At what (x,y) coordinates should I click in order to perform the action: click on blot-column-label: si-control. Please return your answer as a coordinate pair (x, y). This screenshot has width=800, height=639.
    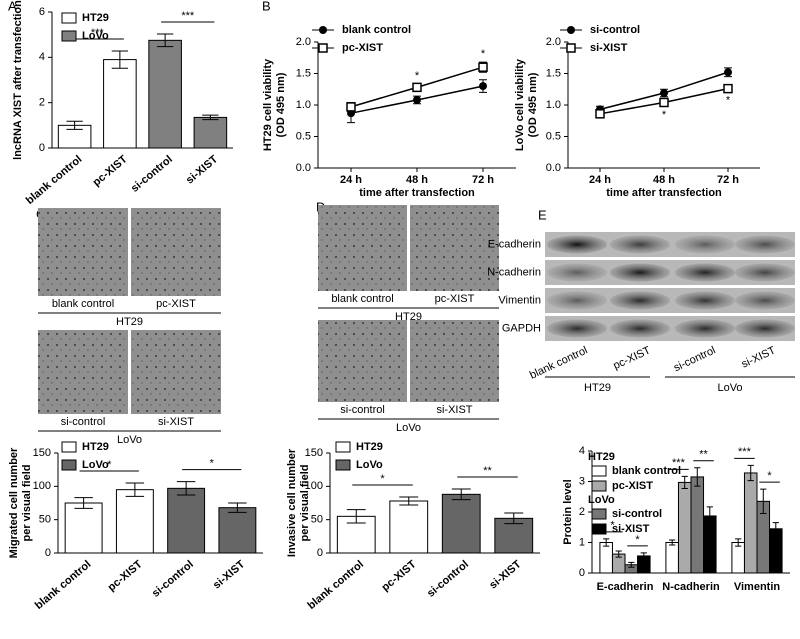
    Looking at the image, I should click on (695, 359).